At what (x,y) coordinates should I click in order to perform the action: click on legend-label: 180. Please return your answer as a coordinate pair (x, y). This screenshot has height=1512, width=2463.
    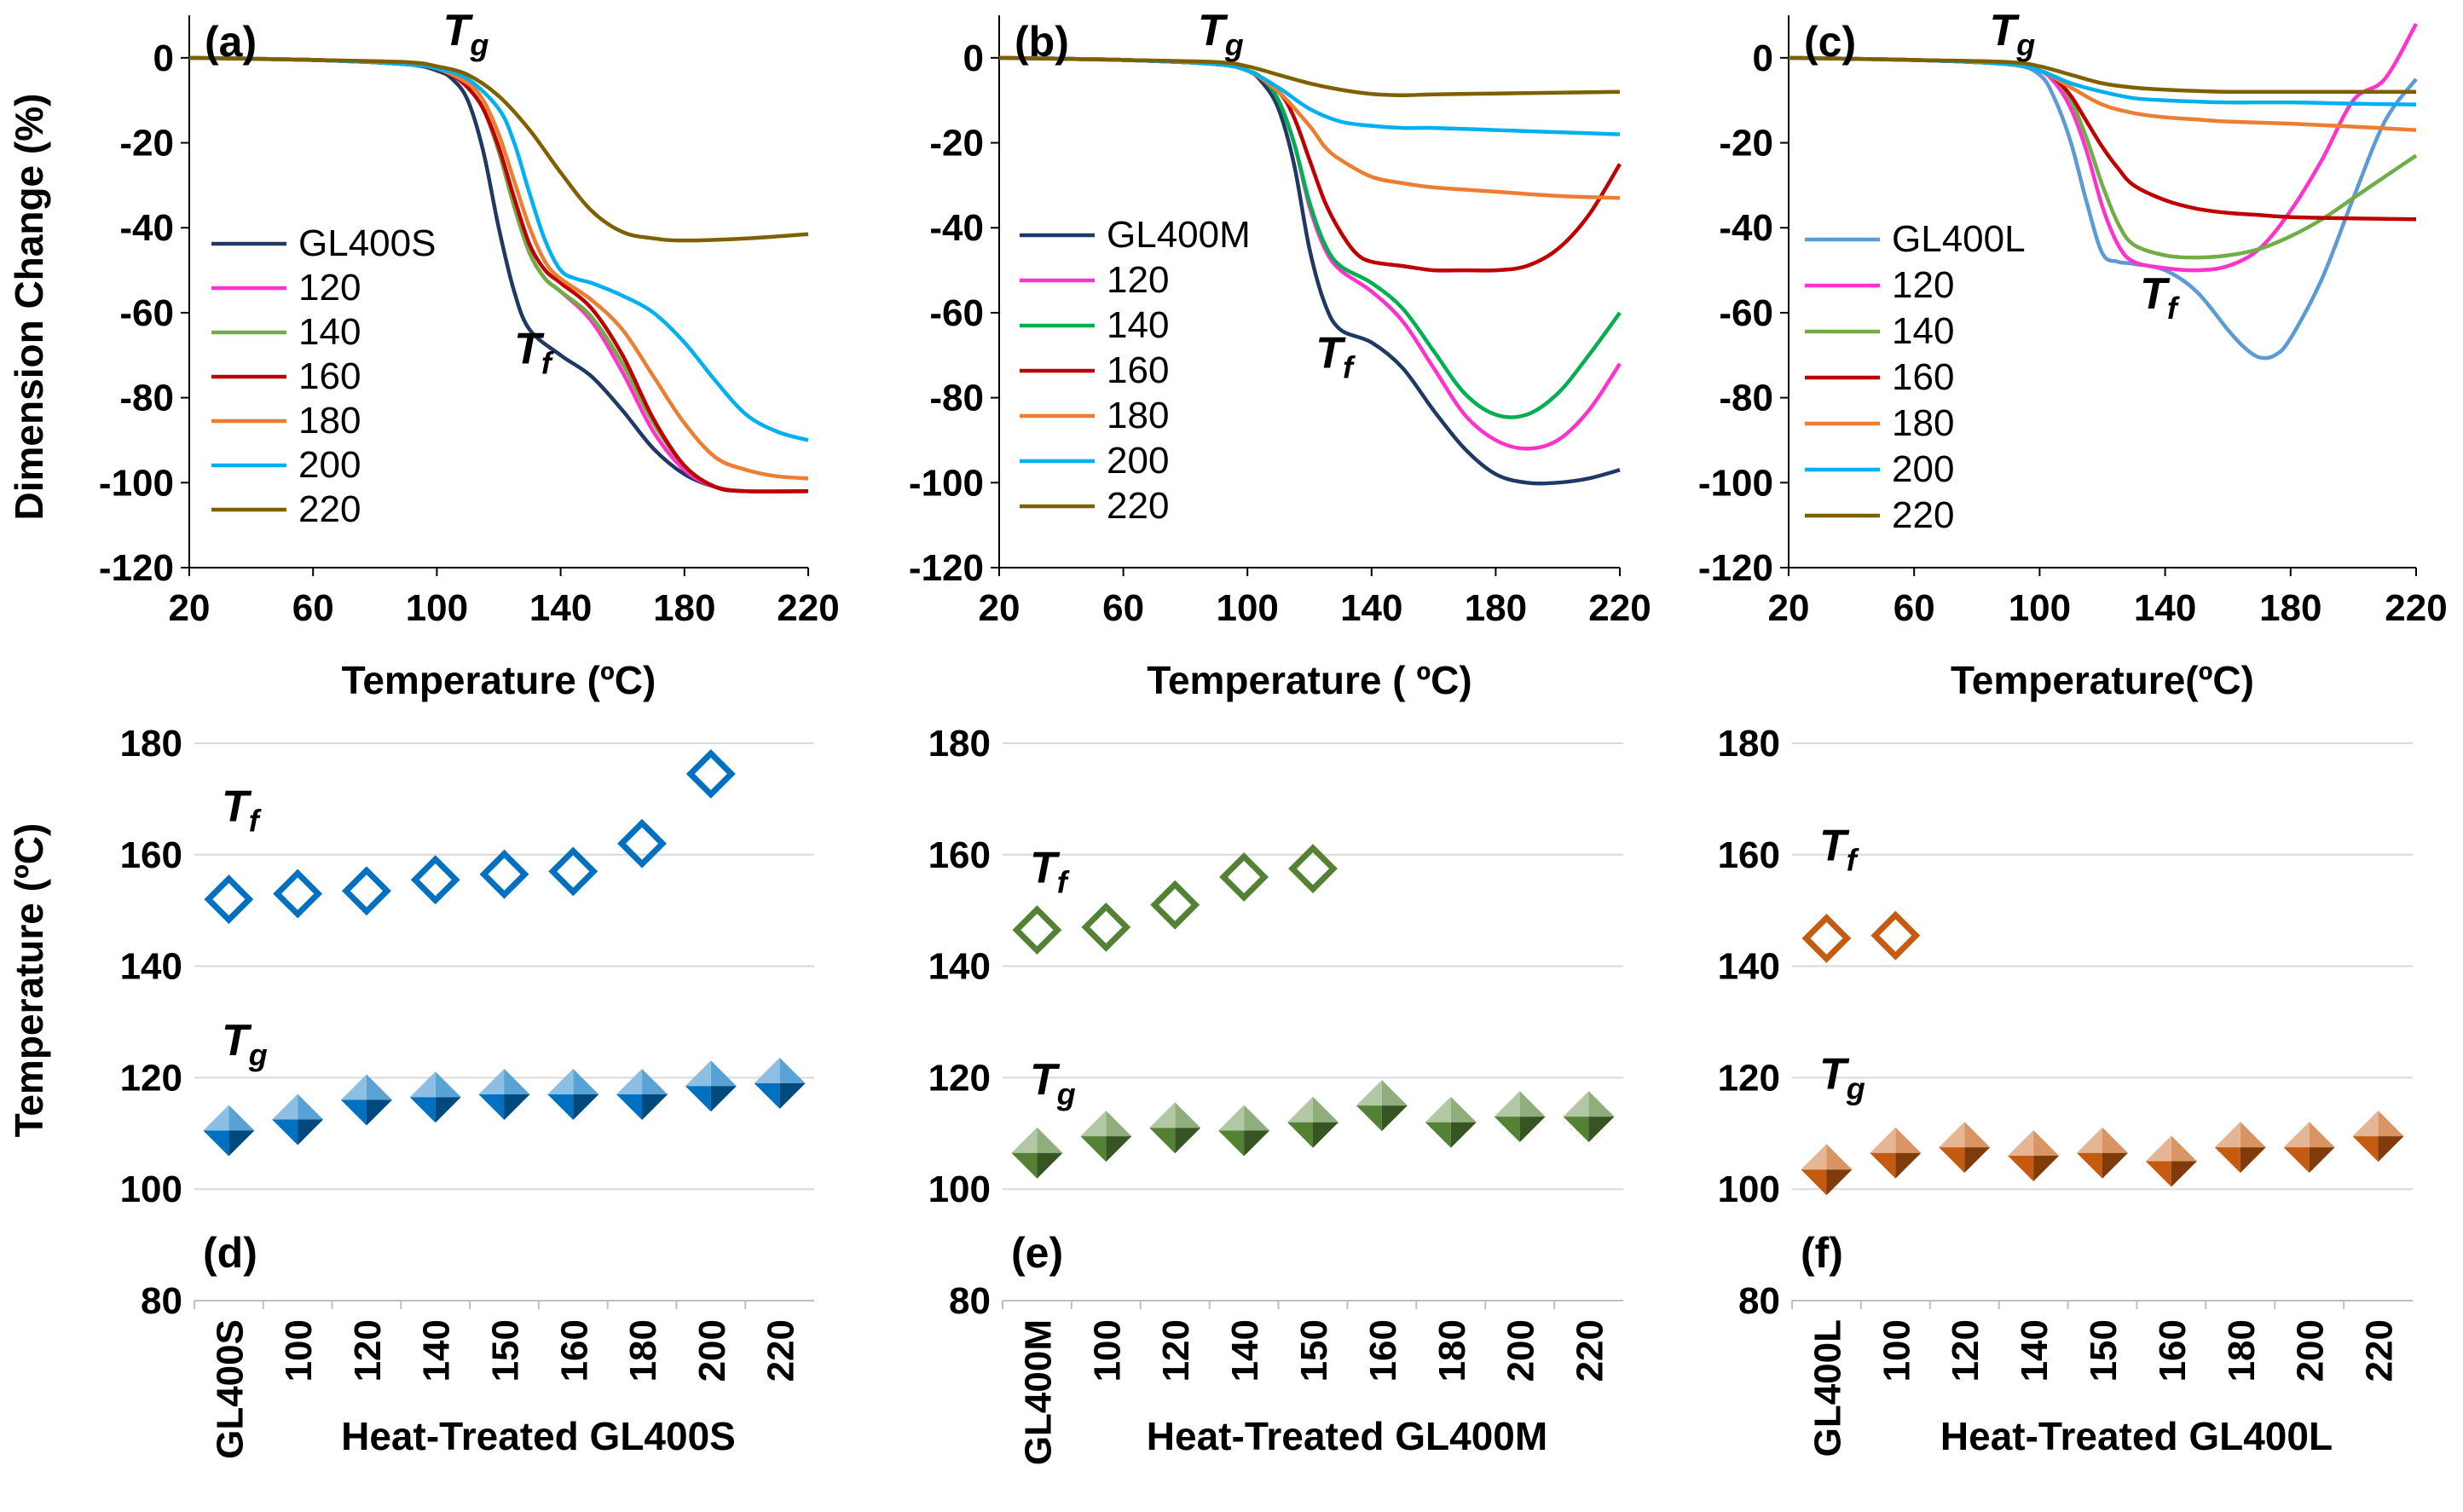
    Looking at the image, I should click on (330, 420).